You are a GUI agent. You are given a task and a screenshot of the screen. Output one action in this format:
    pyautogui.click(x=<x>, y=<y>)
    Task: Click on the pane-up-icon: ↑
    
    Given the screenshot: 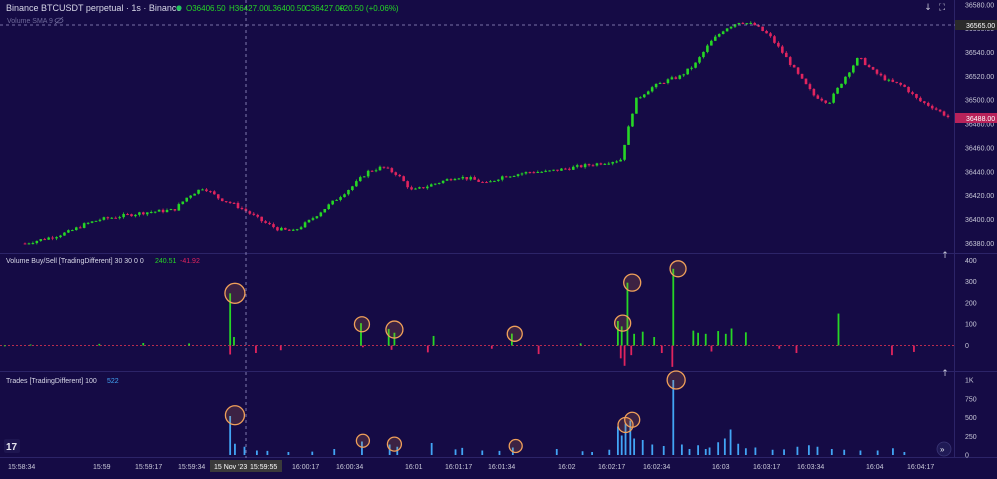 What is the action you would take?
    pyautogui.click(x=945, y=256)
    